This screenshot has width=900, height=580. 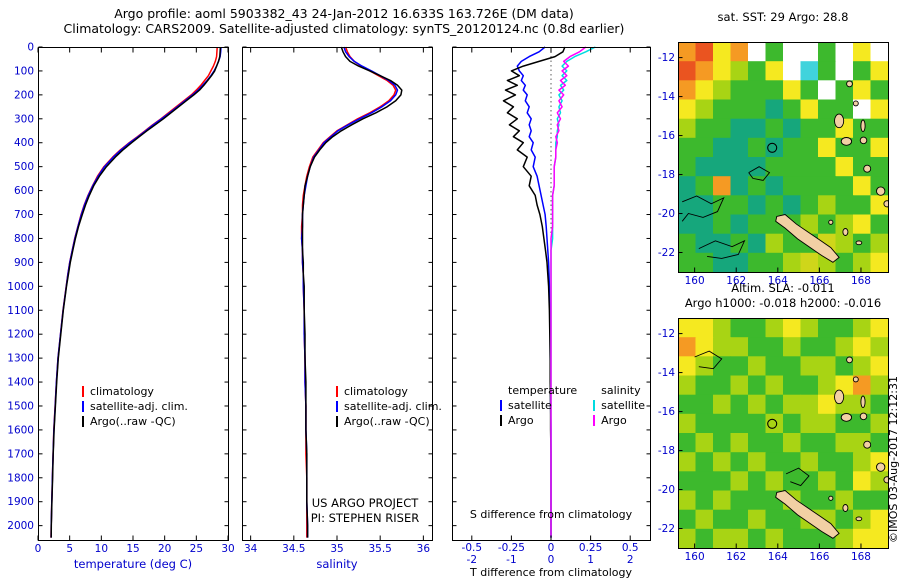 I want to click on svg-text: -1, so click(x=511, y=560).